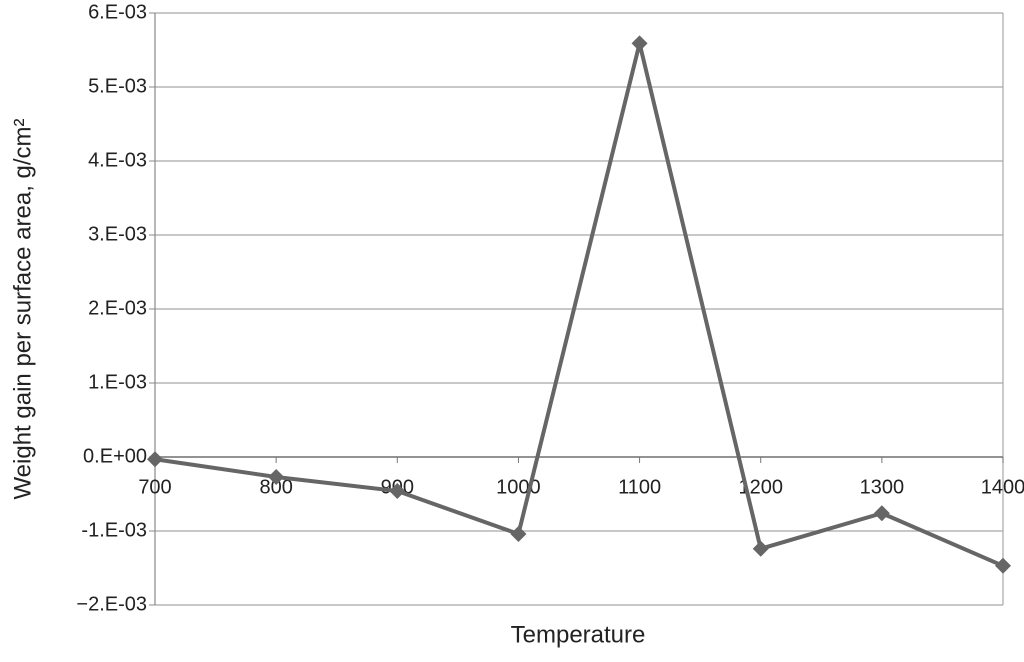 The width and height of the screenshot is (1024, 662). I want to click on x-tick-label: 1000, so click(518, 487).